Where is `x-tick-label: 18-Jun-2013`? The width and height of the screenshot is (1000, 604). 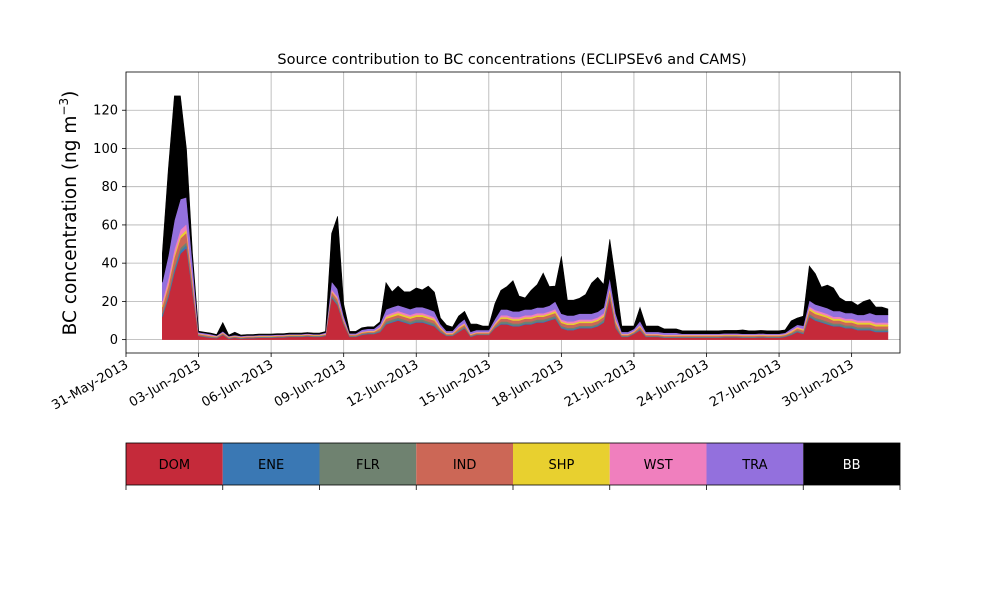
x-tick-label: 18-Jun-2013 is located at coordinates (528, 383).